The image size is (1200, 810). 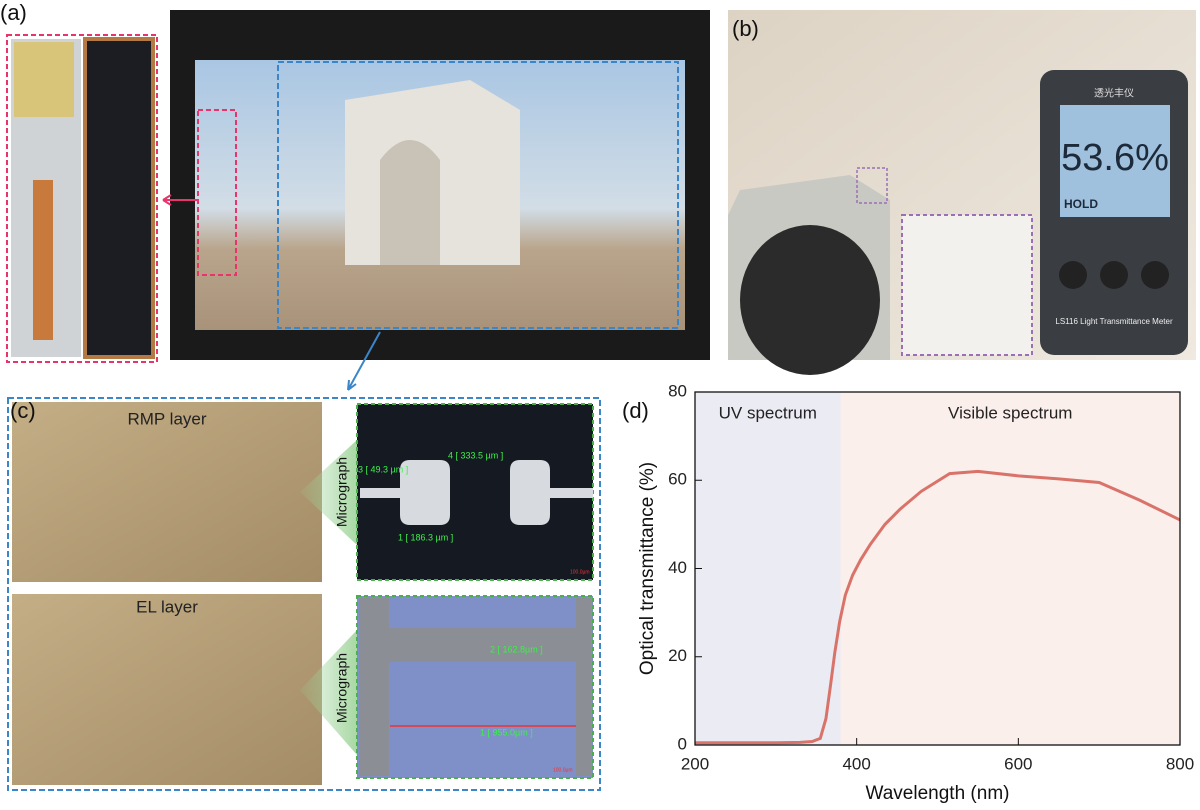 I want to click on x-tick-label: 600, so click(x=1018, y=763).